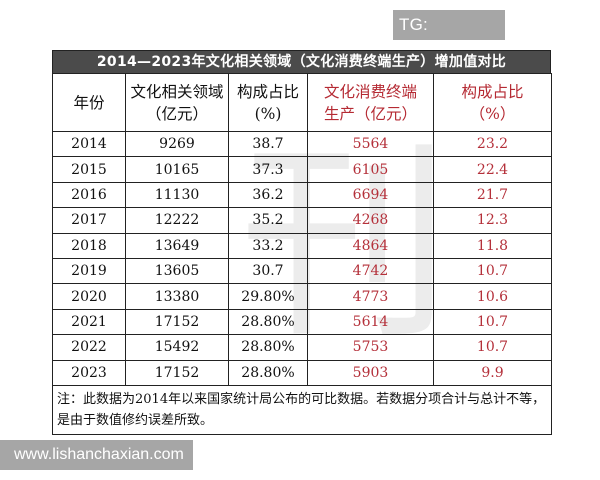  Describe the element at coordinates (370, 195) in the screenshot. I see `cell-consumer: 6694` at that location.